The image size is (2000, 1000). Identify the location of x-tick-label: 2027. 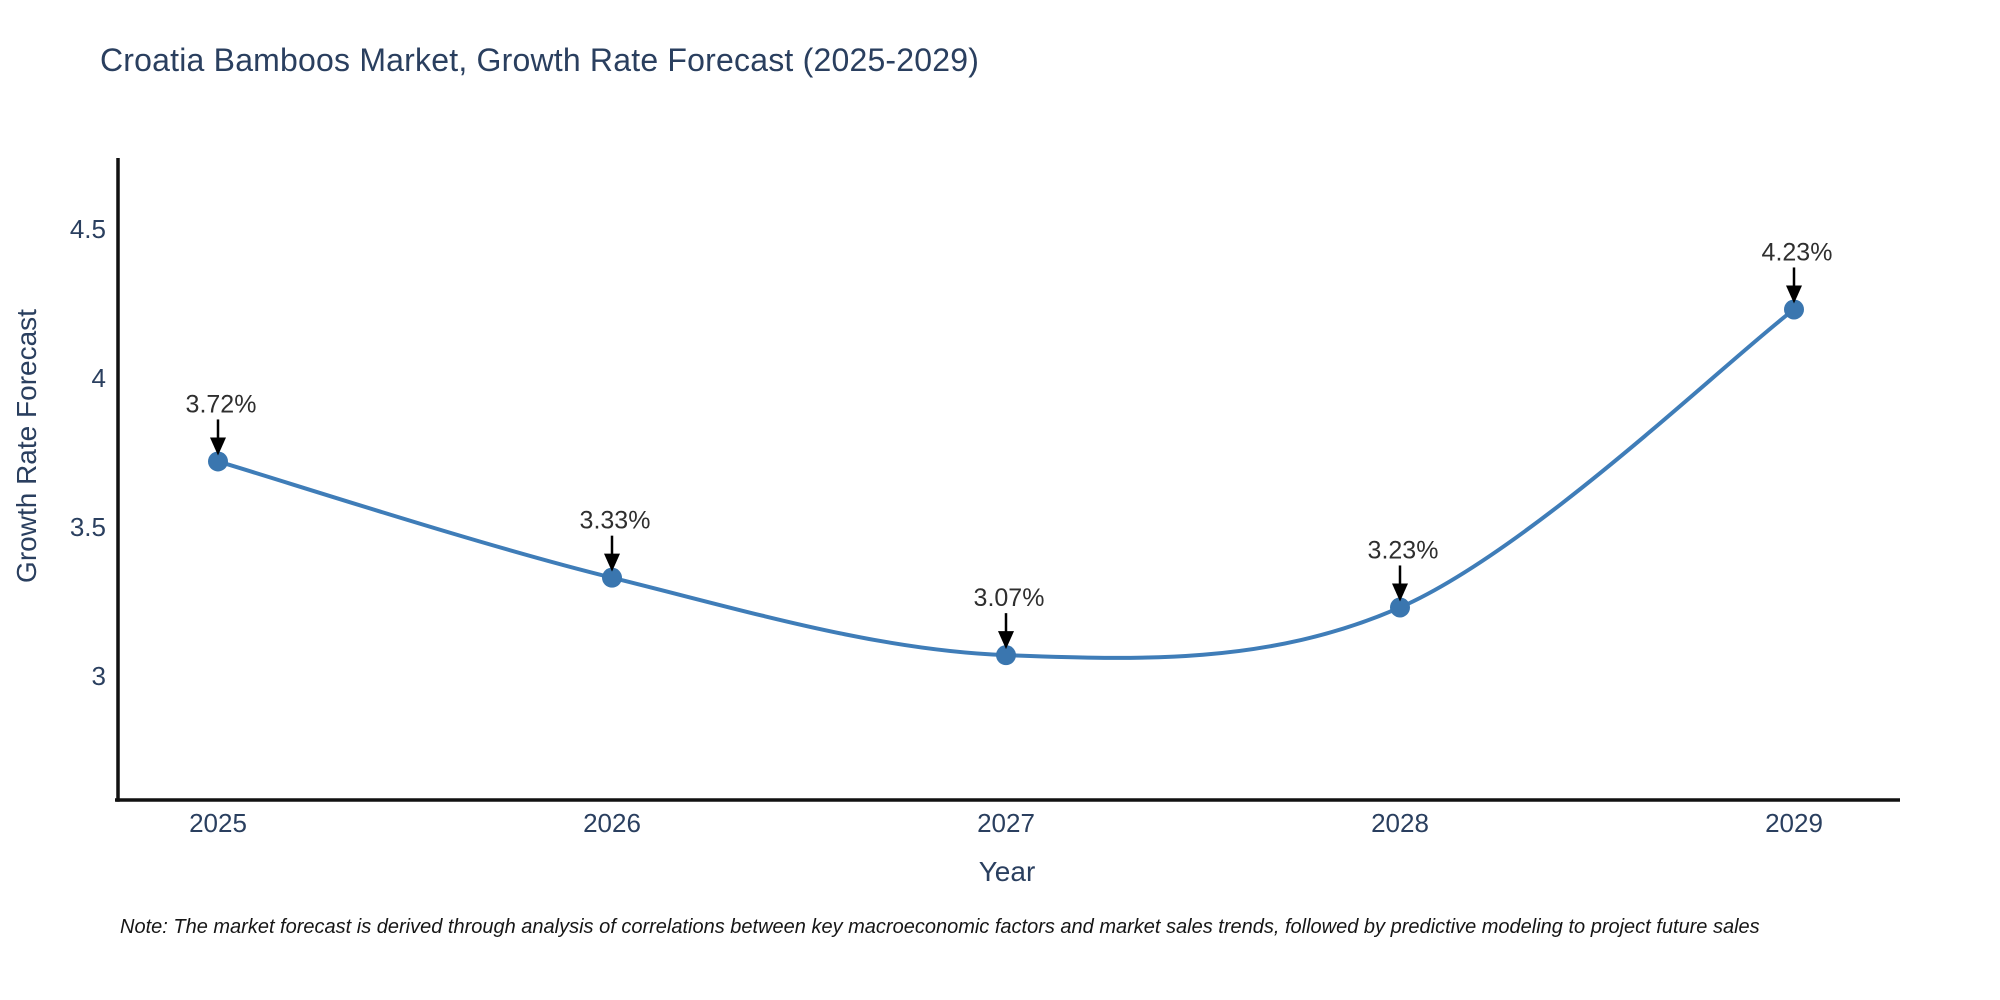
(1006, 823).